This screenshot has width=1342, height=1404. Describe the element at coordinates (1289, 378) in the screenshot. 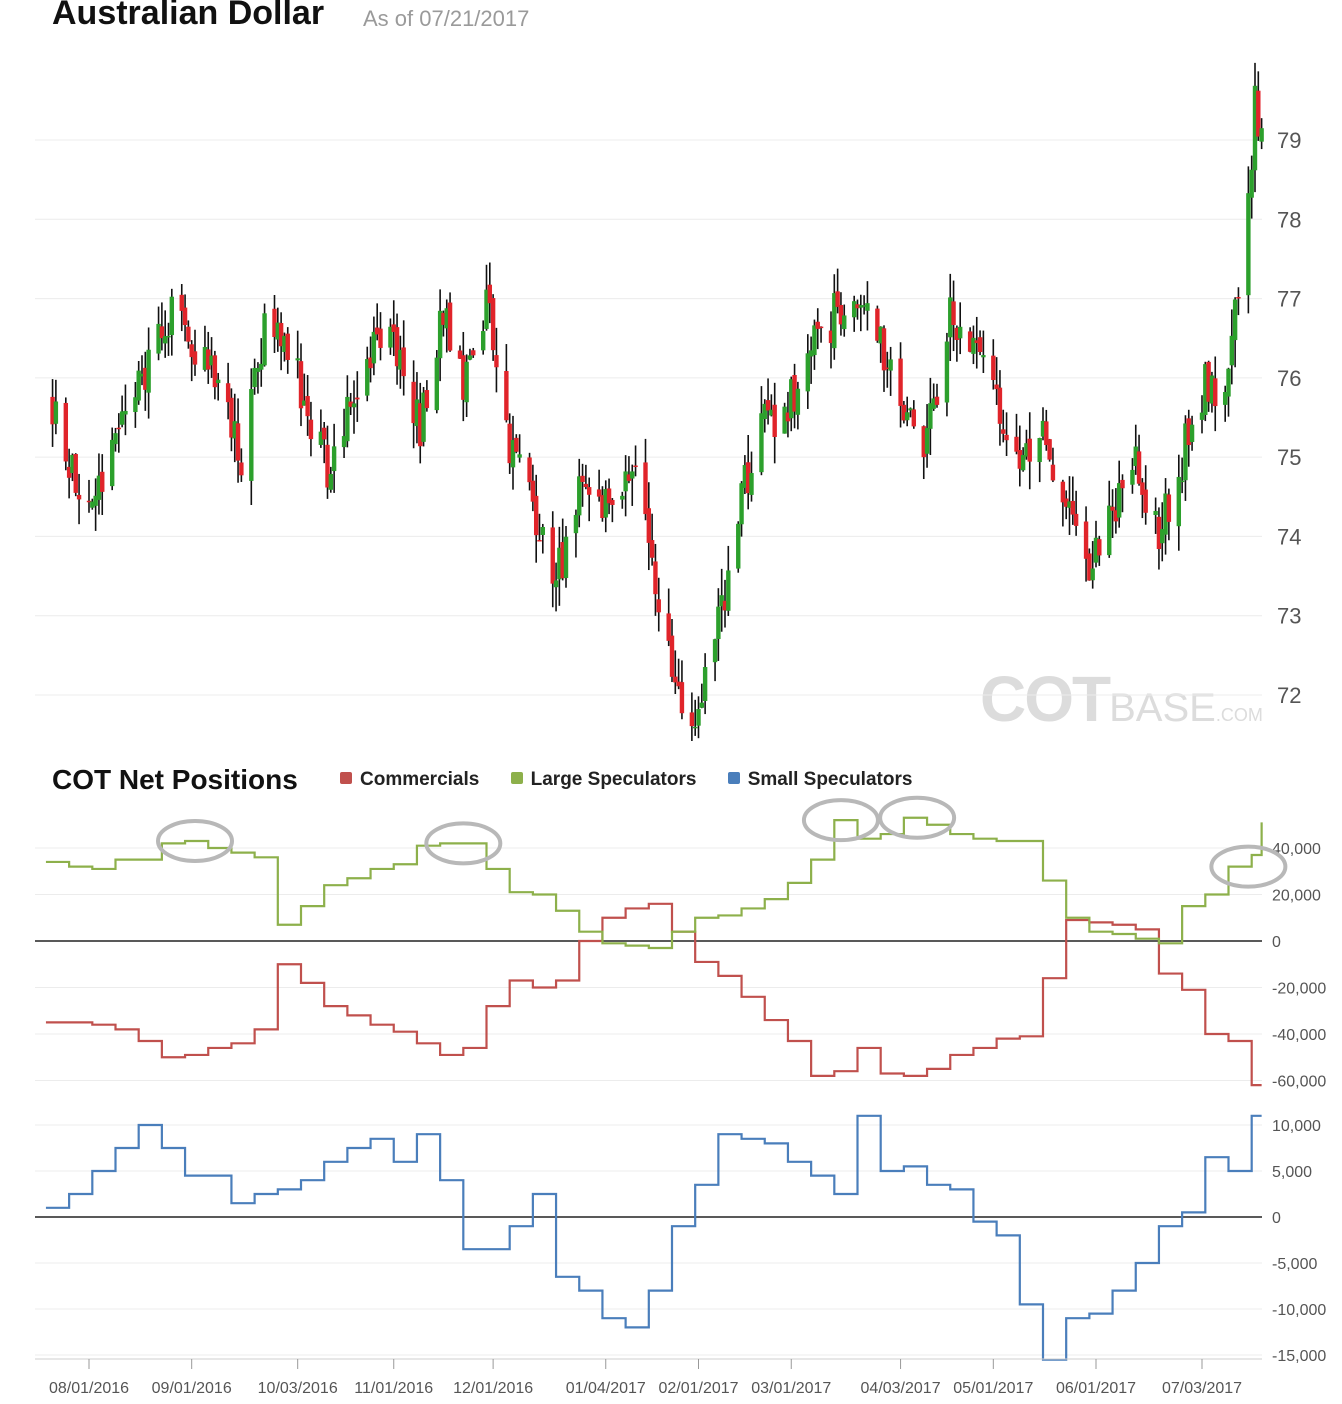

I see `price-tick-label: 76` at that location.